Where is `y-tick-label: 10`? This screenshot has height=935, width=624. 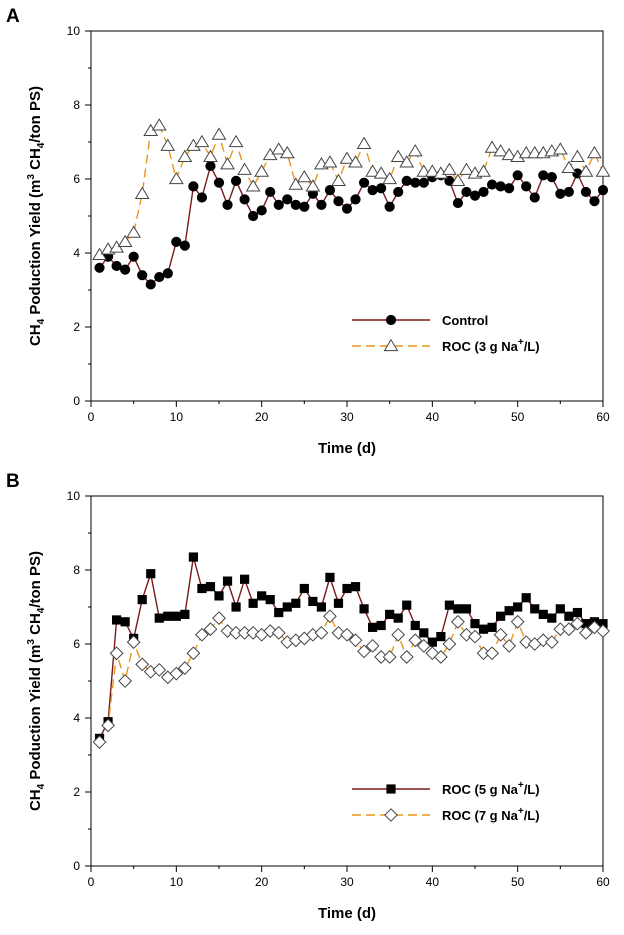
y-tick-label: 10 is located at coordinates (74, 496).